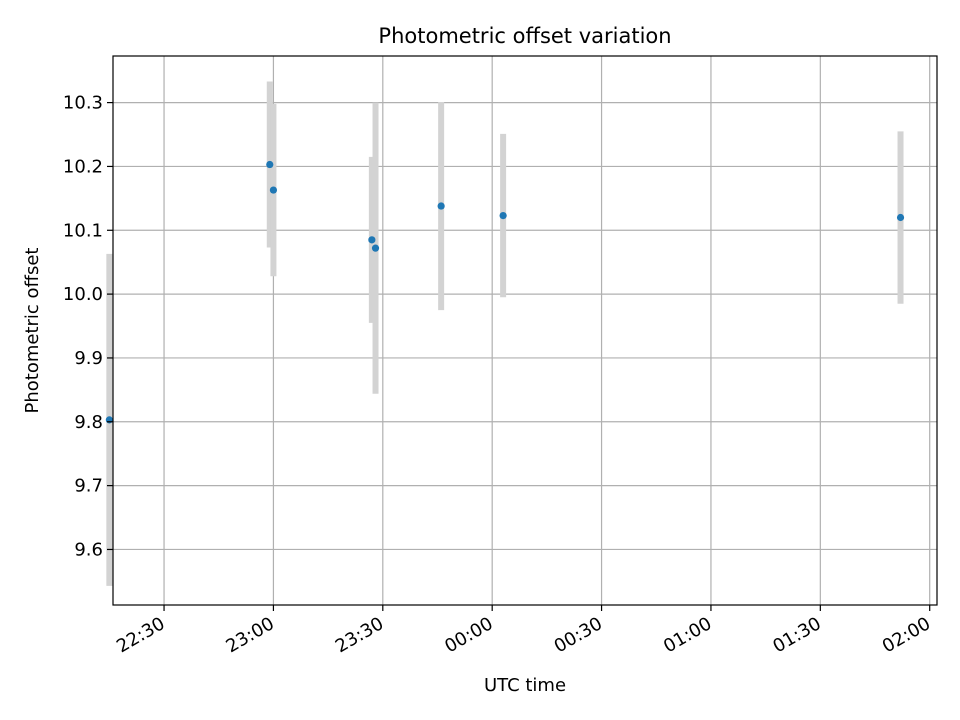 Image resolution: width=960 pixels, height=720 pixels. Describe the element at coordinates (468, 635) in the screenshot. I see `x-tick-label: 00:00` at that location.